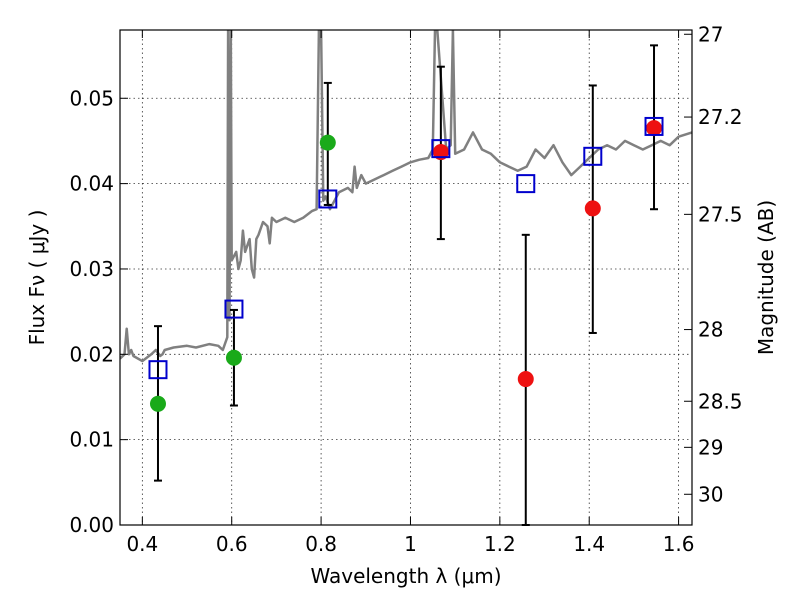  What do you see at coordinates (405, 576) in the screenshot?
I see `x-axis-label: Wavelength λ (μm)` at bounding box center [405, 576].